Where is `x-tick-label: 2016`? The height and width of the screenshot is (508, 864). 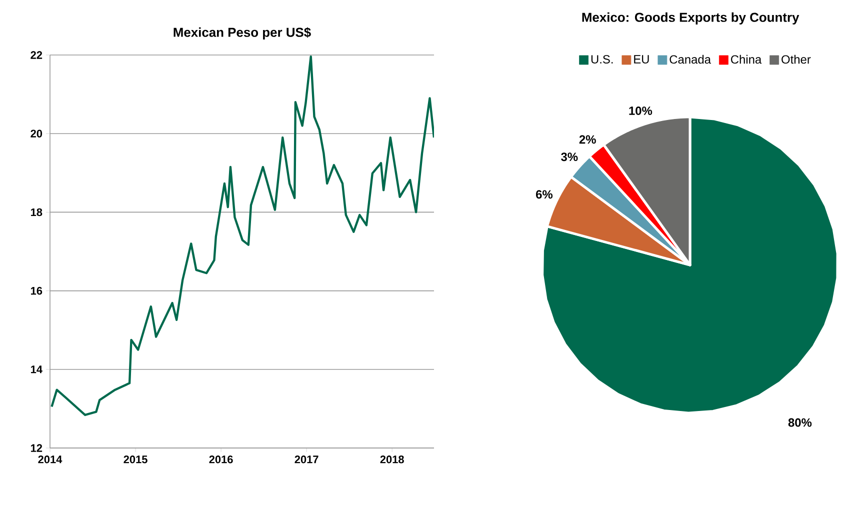
x-tick-label: 2016 is located at coordinates (221, 460).